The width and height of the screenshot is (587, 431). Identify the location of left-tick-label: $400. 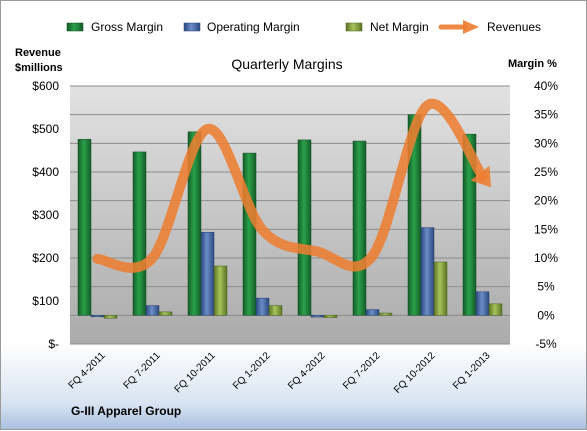
(45, 172).